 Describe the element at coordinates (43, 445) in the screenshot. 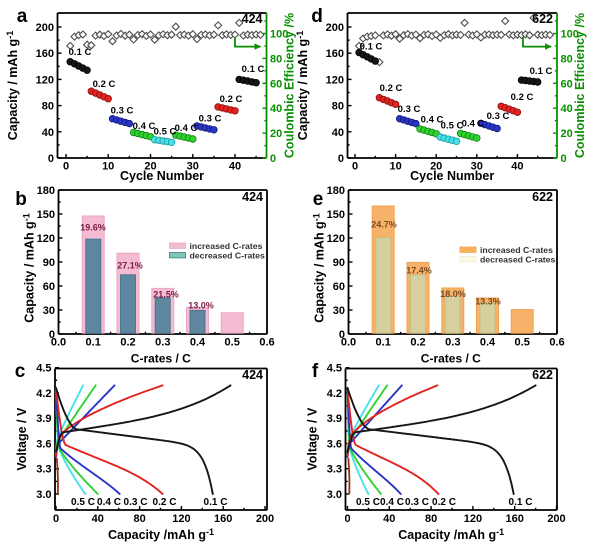

I see `svg-text: 3.6` at that location.